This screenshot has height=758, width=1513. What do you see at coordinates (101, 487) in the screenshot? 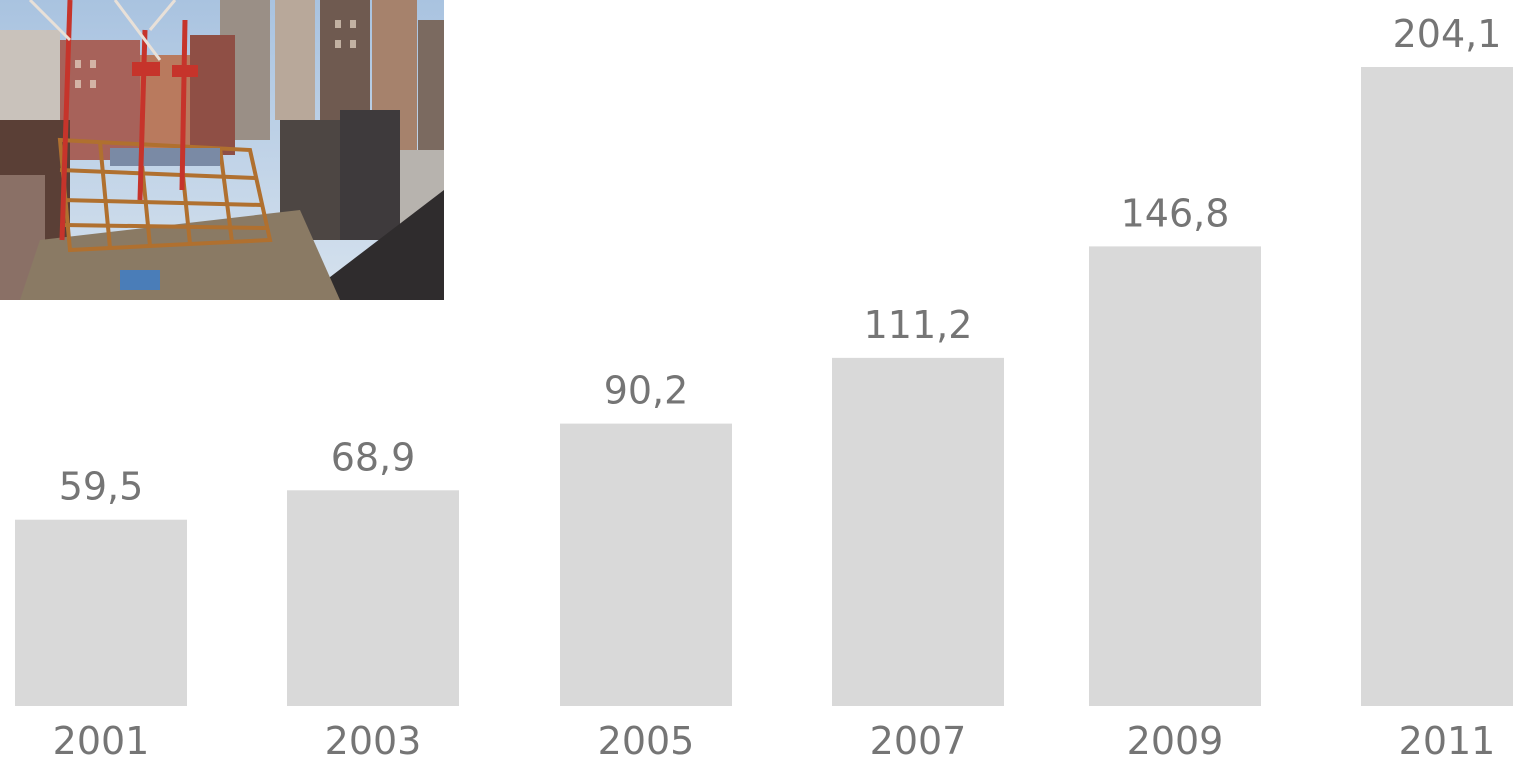
I see `value-label-2001: 59,5` at bounding box center [101, 487].